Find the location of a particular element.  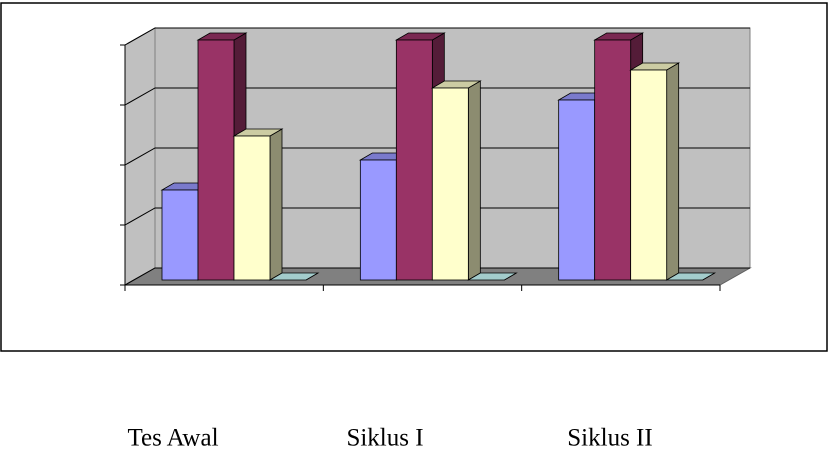

x-tick-label: Tes Awal is located at coordinates (172, 438).